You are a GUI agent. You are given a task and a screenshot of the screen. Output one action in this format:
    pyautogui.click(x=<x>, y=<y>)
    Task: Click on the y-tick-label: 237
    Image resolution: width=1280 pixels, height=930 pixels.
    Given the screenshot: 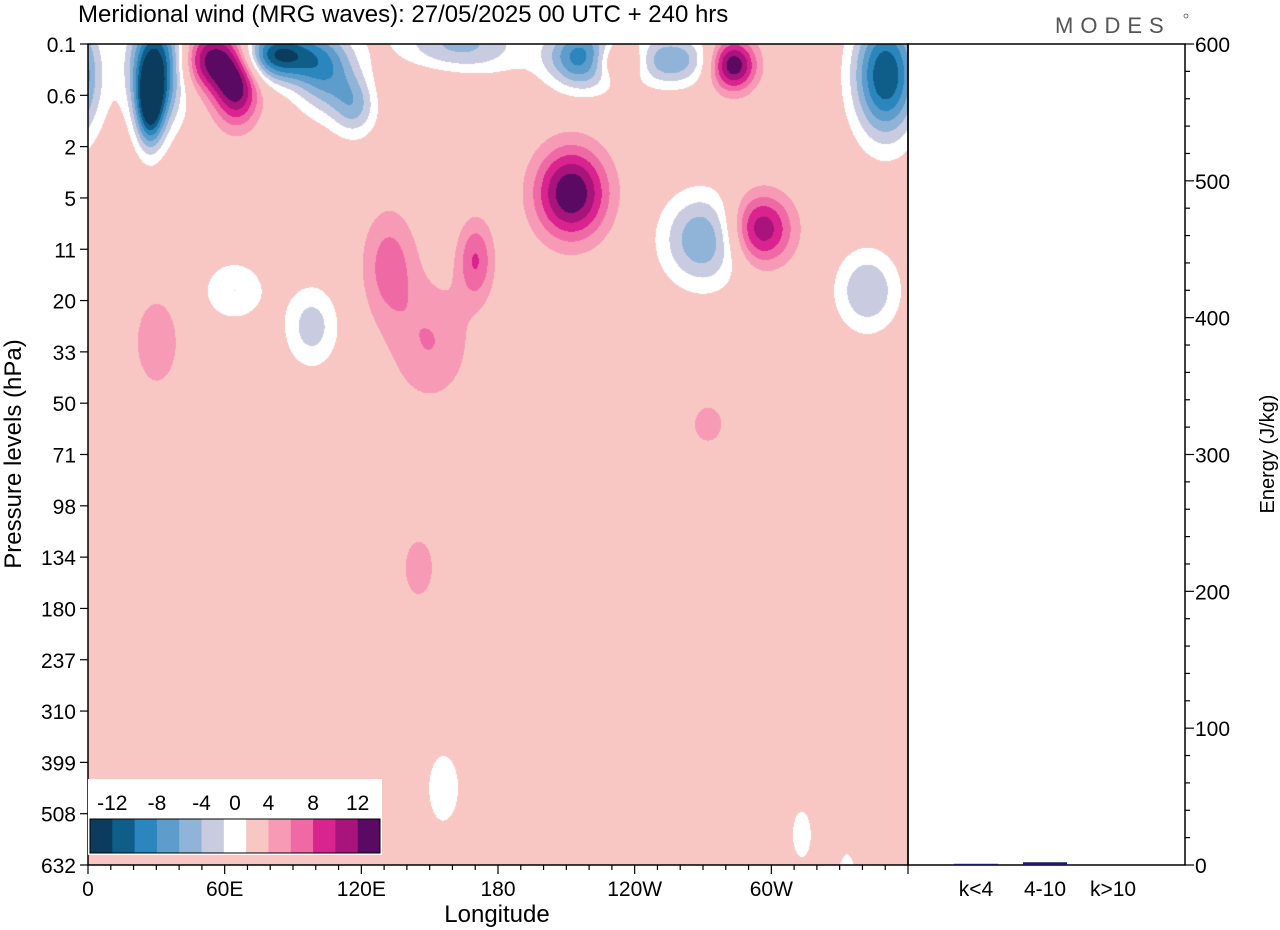 What is the action you would take?
    pyautogui.click(x=58, y=661)
    